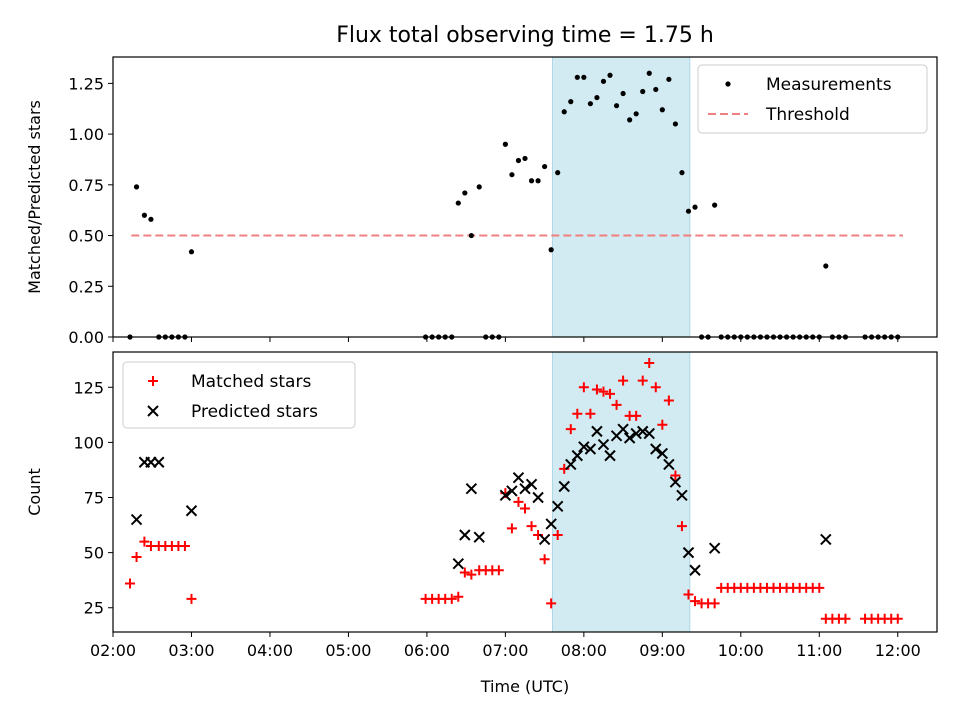  Describe the element at coordinates (86, 185) in the screenshot. I see `y-tick-label: 0.75` at that location.